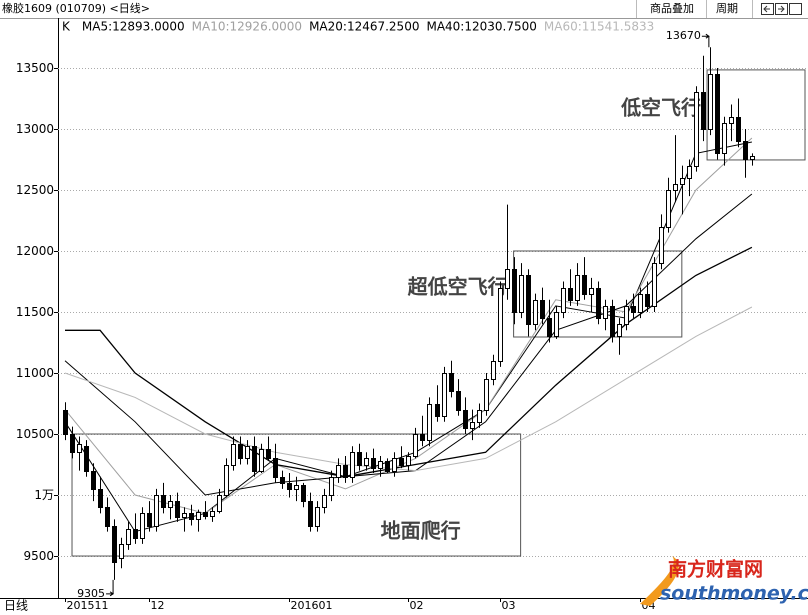 The image size is (808, 615). I want to click on watermark: 南方财富网 southmoney.com, so click(724, 581).